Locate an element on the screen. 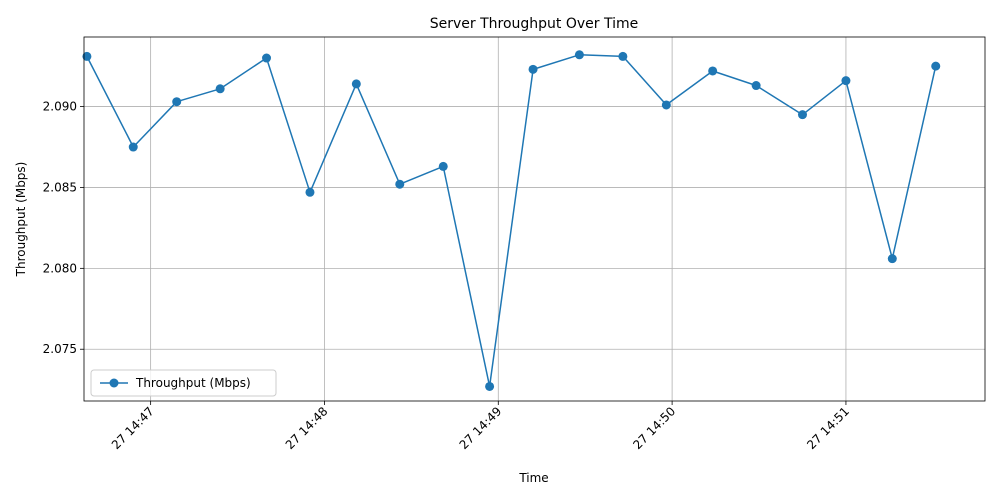 This screenshot has height=500, width=1000. legend-label: Throughput (Mbps) is located at coordinates (193, 383).